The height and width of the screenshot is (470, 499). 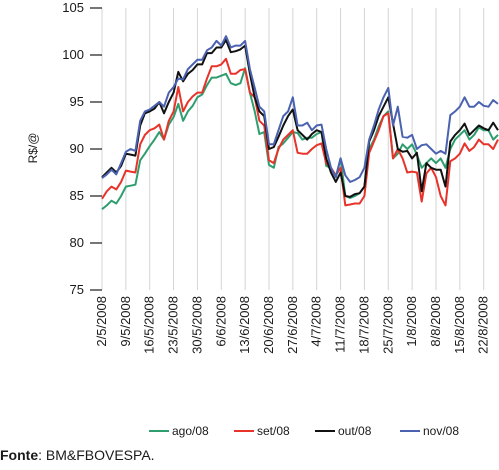 I want to click on y-axis: 75 80 85 90 95 100 105, so click(x=82, y=148).